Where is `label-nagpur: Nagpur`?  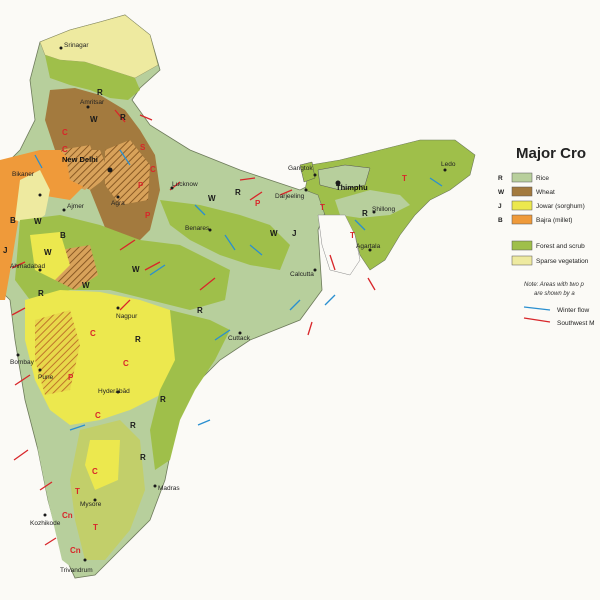
label-nagpur: Nagpur is located at coordinates (127, 316).